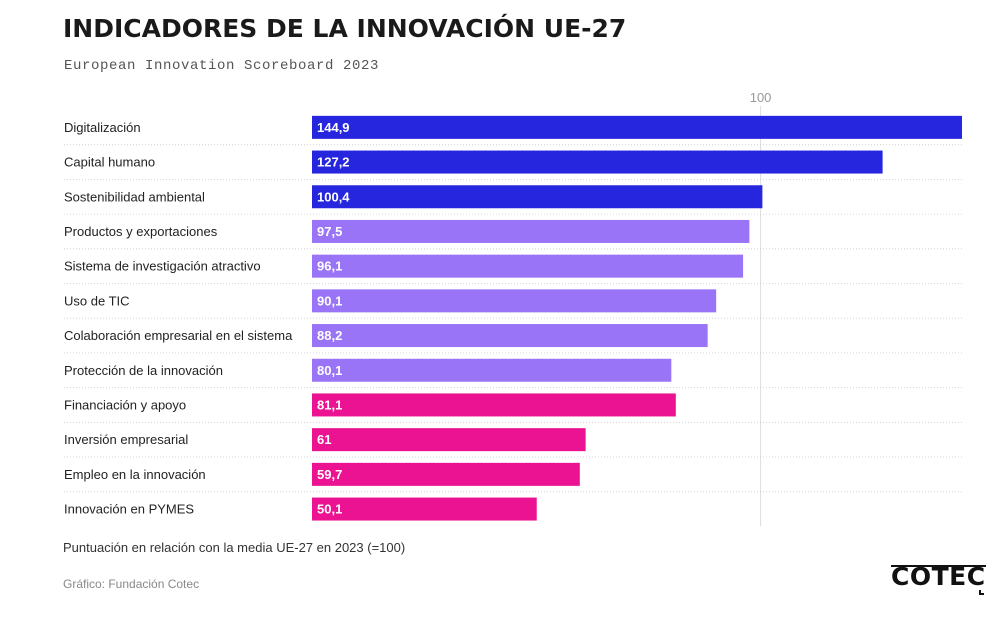 Image resolution: width=1008 pixels, height=639 pixels. Describe the element at coordinates (324, 439) in the screenshot. I see `value-label: 61` at that location.